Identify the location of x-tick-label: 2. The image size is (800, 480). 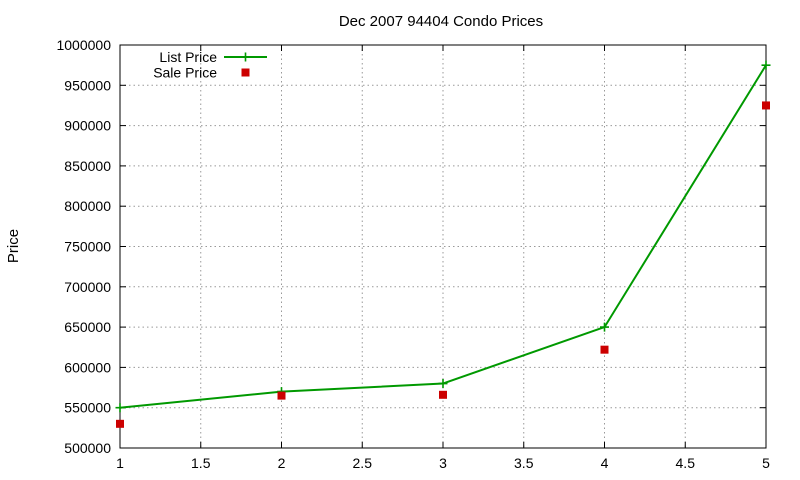
(282, 463).